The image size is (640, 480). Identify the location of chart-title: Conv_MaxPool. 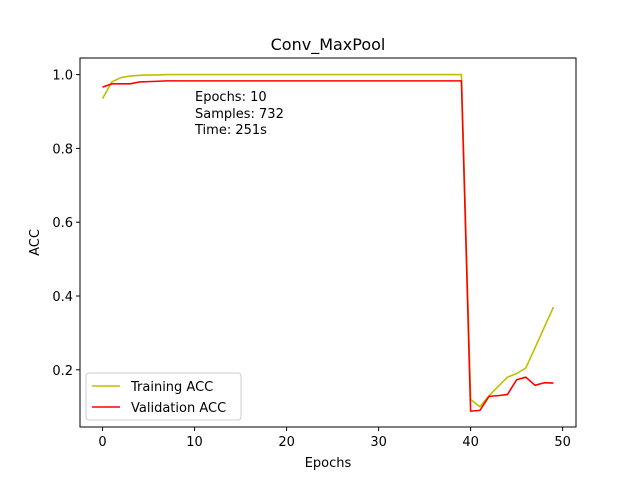
(328, 45).